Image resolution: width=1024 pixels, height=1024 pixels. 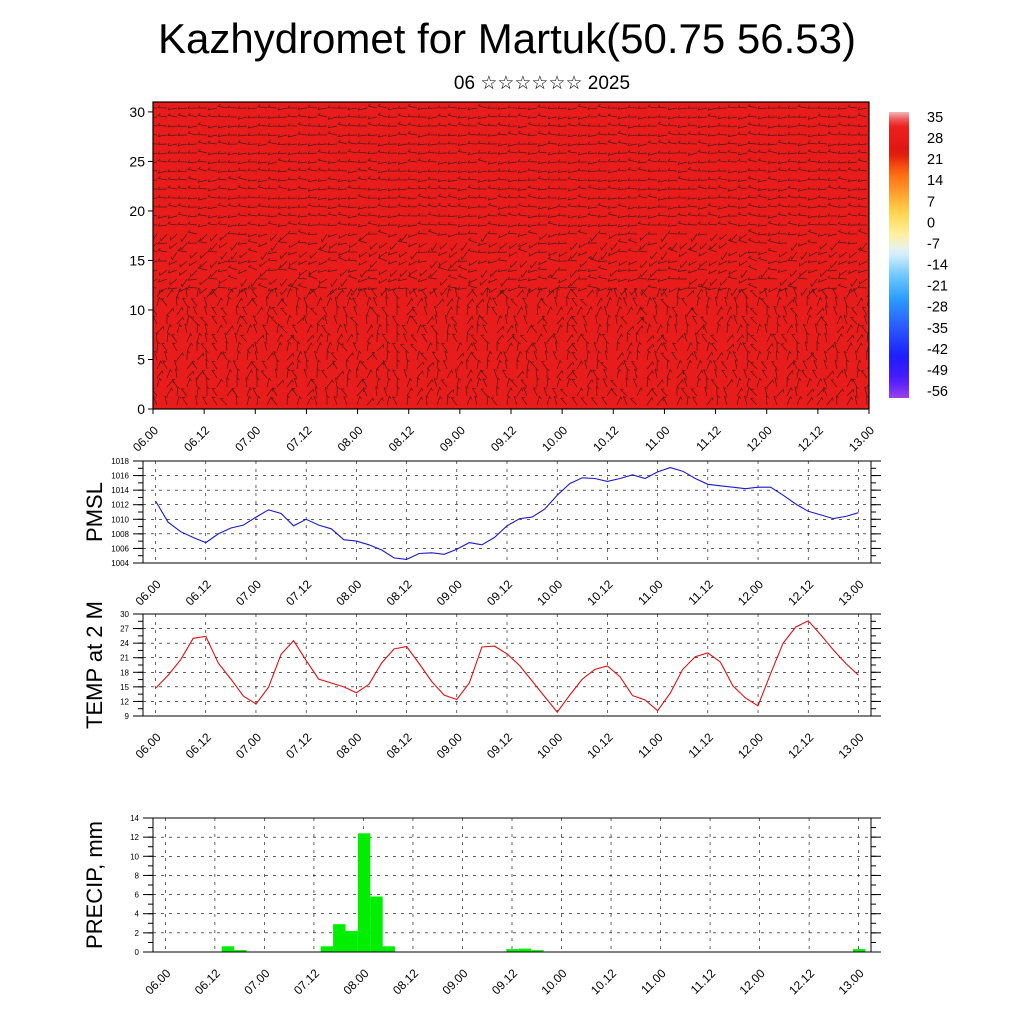 I want to click on x-tick-label: 10.00, so click(x=554, y=438).